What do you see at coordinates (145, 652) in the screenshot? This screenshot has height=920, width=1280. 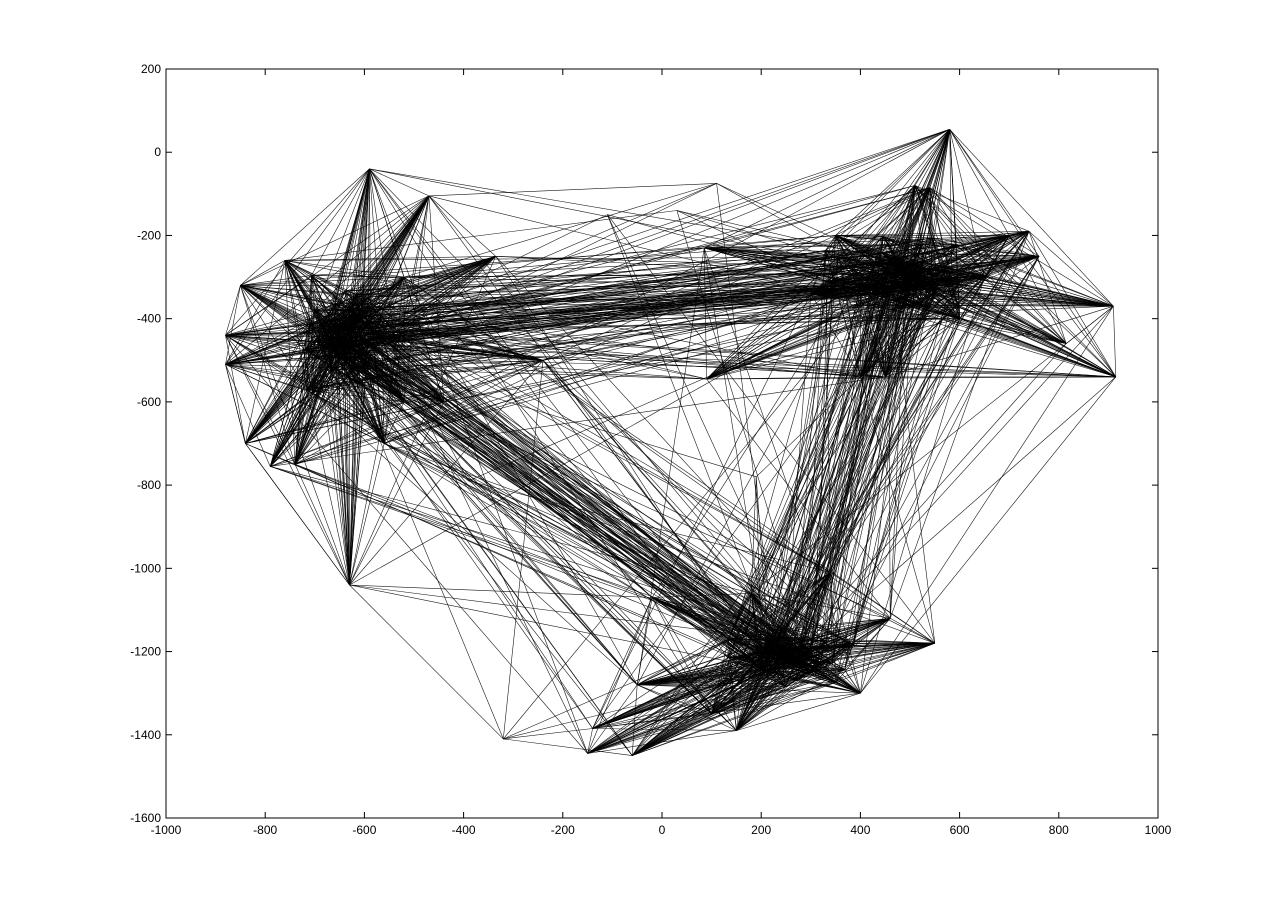 I see `y-tick-label: -1200` at bounding box center [145, 652].